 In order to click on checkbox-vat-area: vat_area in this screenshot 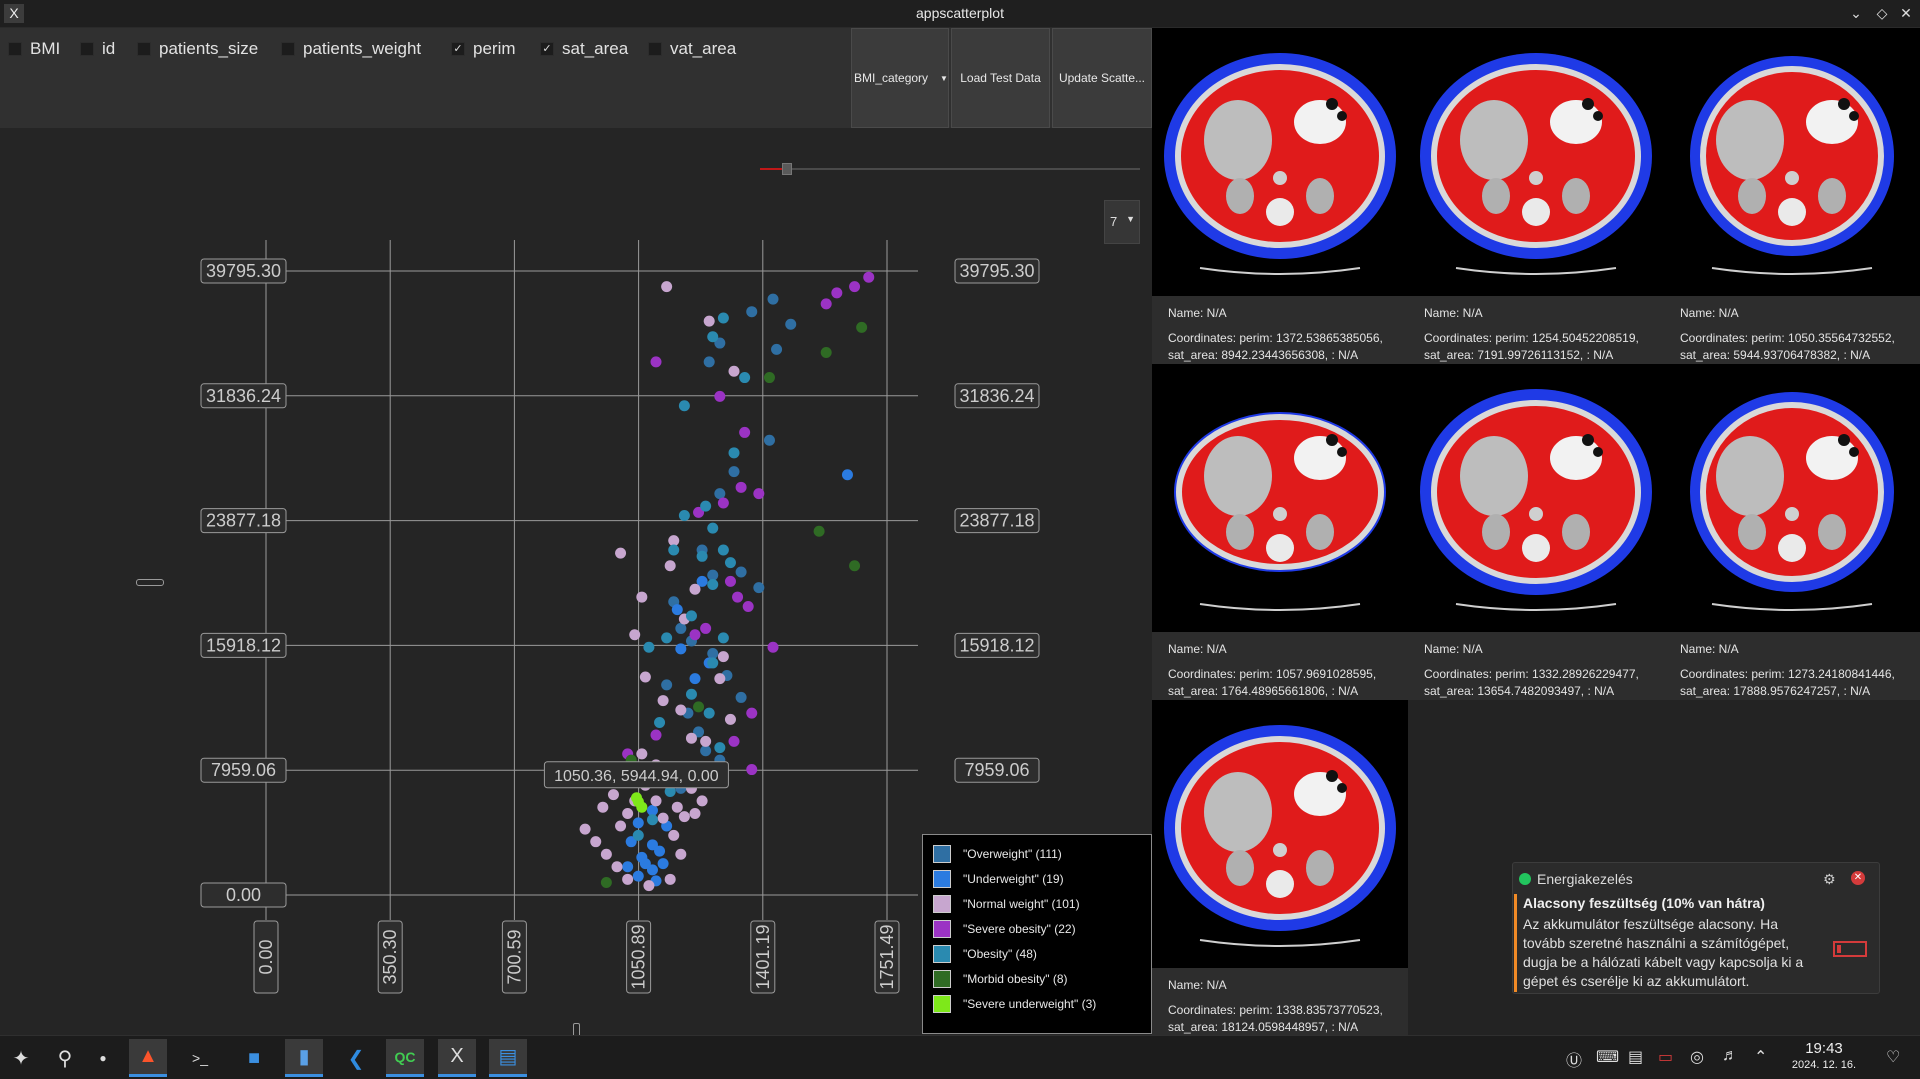, I will do `click(692, 49)`.